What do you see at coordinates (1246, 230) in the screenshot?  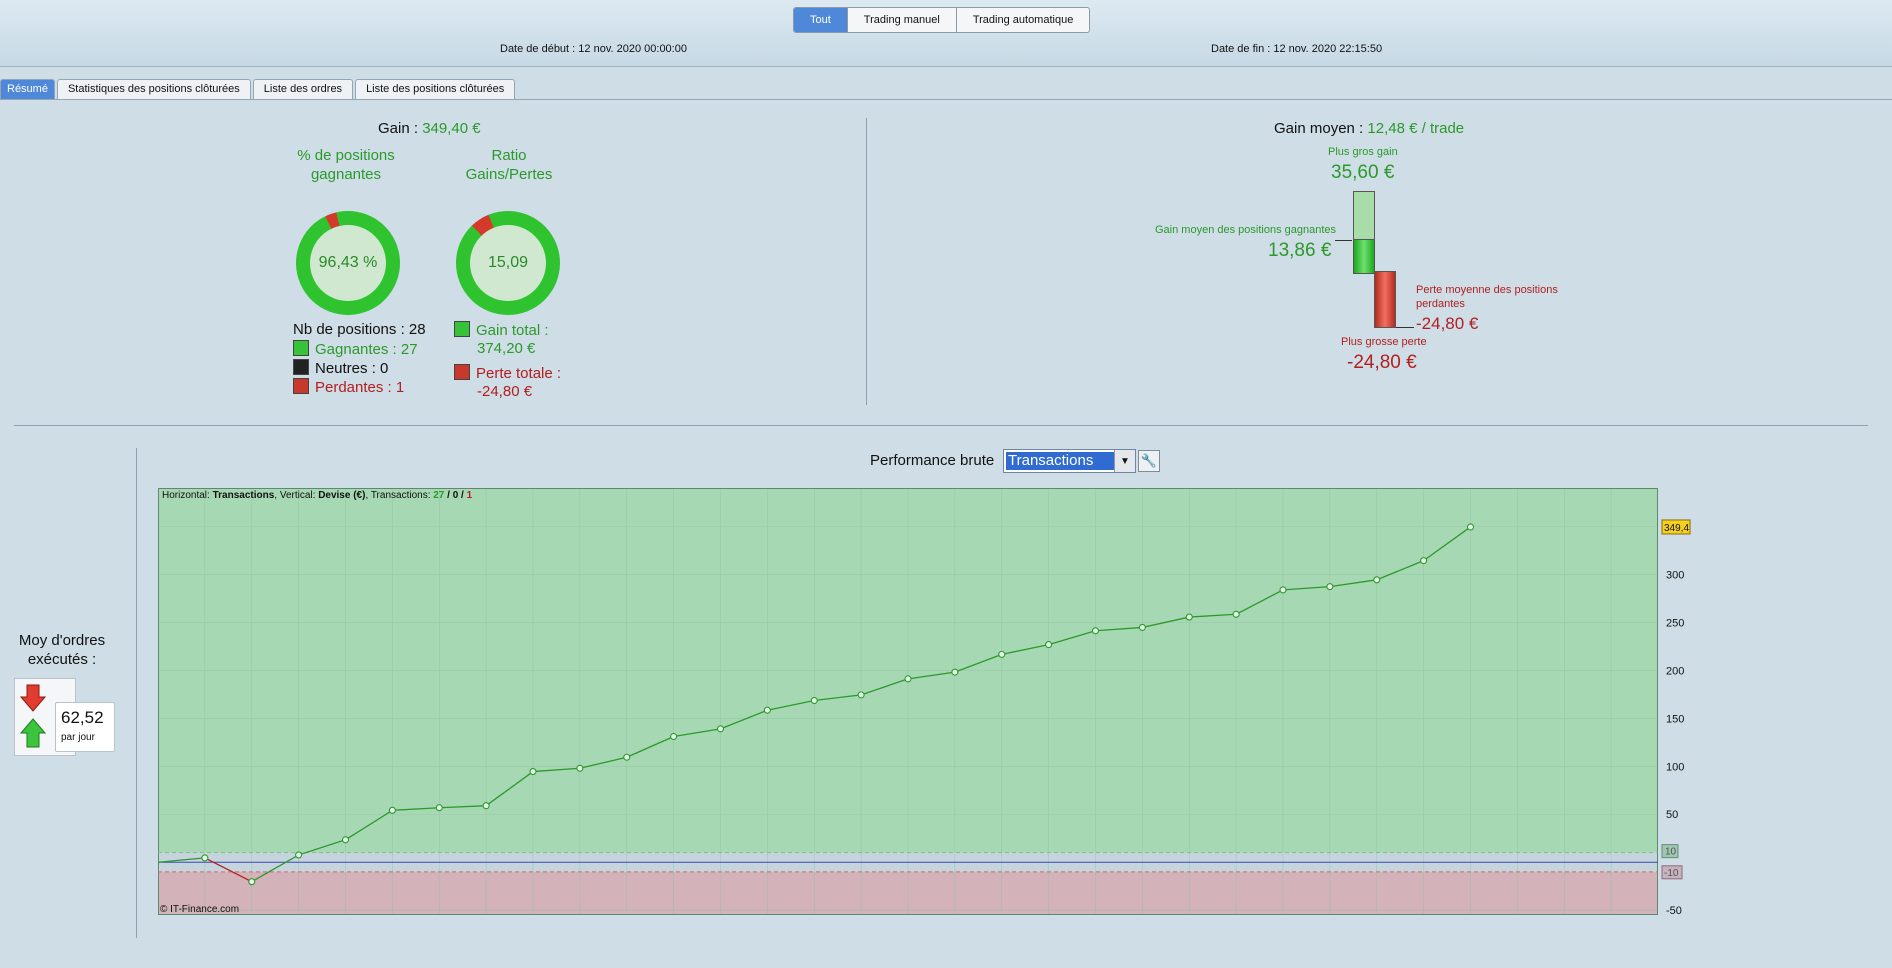 I see `gain-moyen-gagnantes-label: Gain moyen des positions gagnantes` at bounding box center [1246, 230].